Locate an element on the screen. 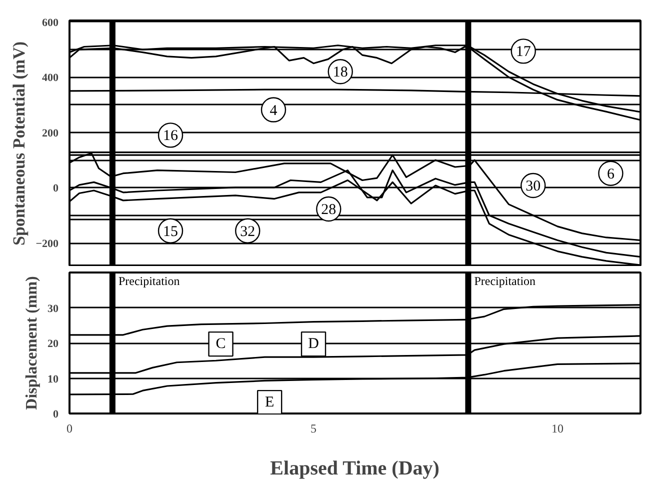 The width and height of the screenshot is (651, 482). y-tick-label: 30 is located at coordinates (53, 308).